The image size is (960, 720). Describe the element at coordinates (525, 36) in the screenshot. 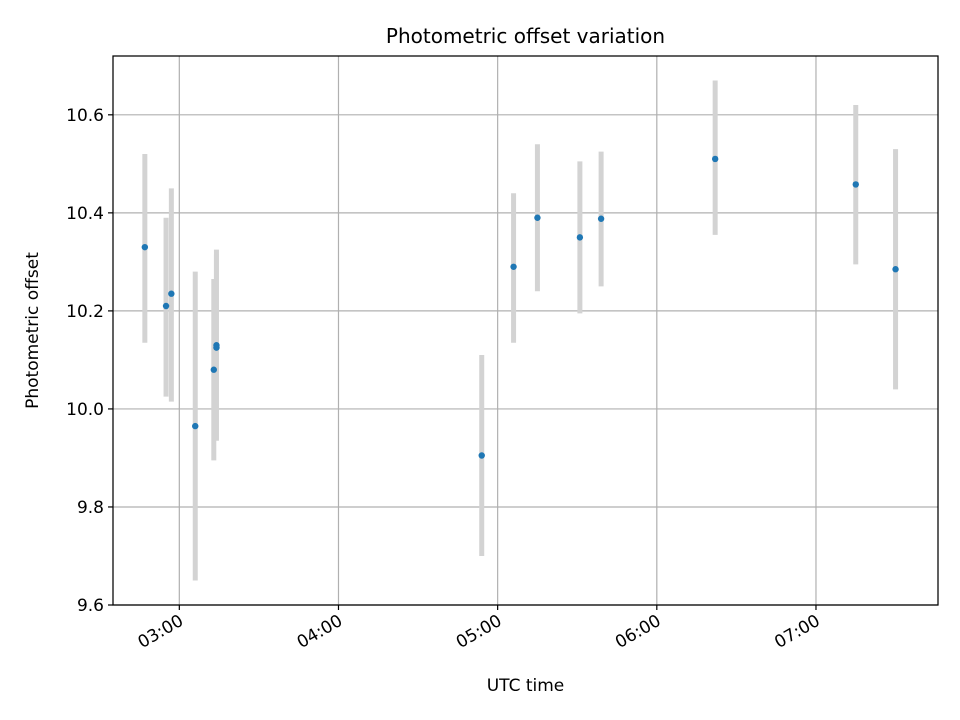

I see `chart-title: Photometric offset variation` at that location.